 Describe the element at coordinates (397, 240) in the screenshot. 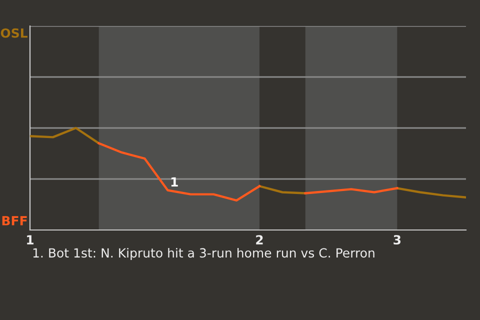

I see `x-tick-label: 3` at that location.